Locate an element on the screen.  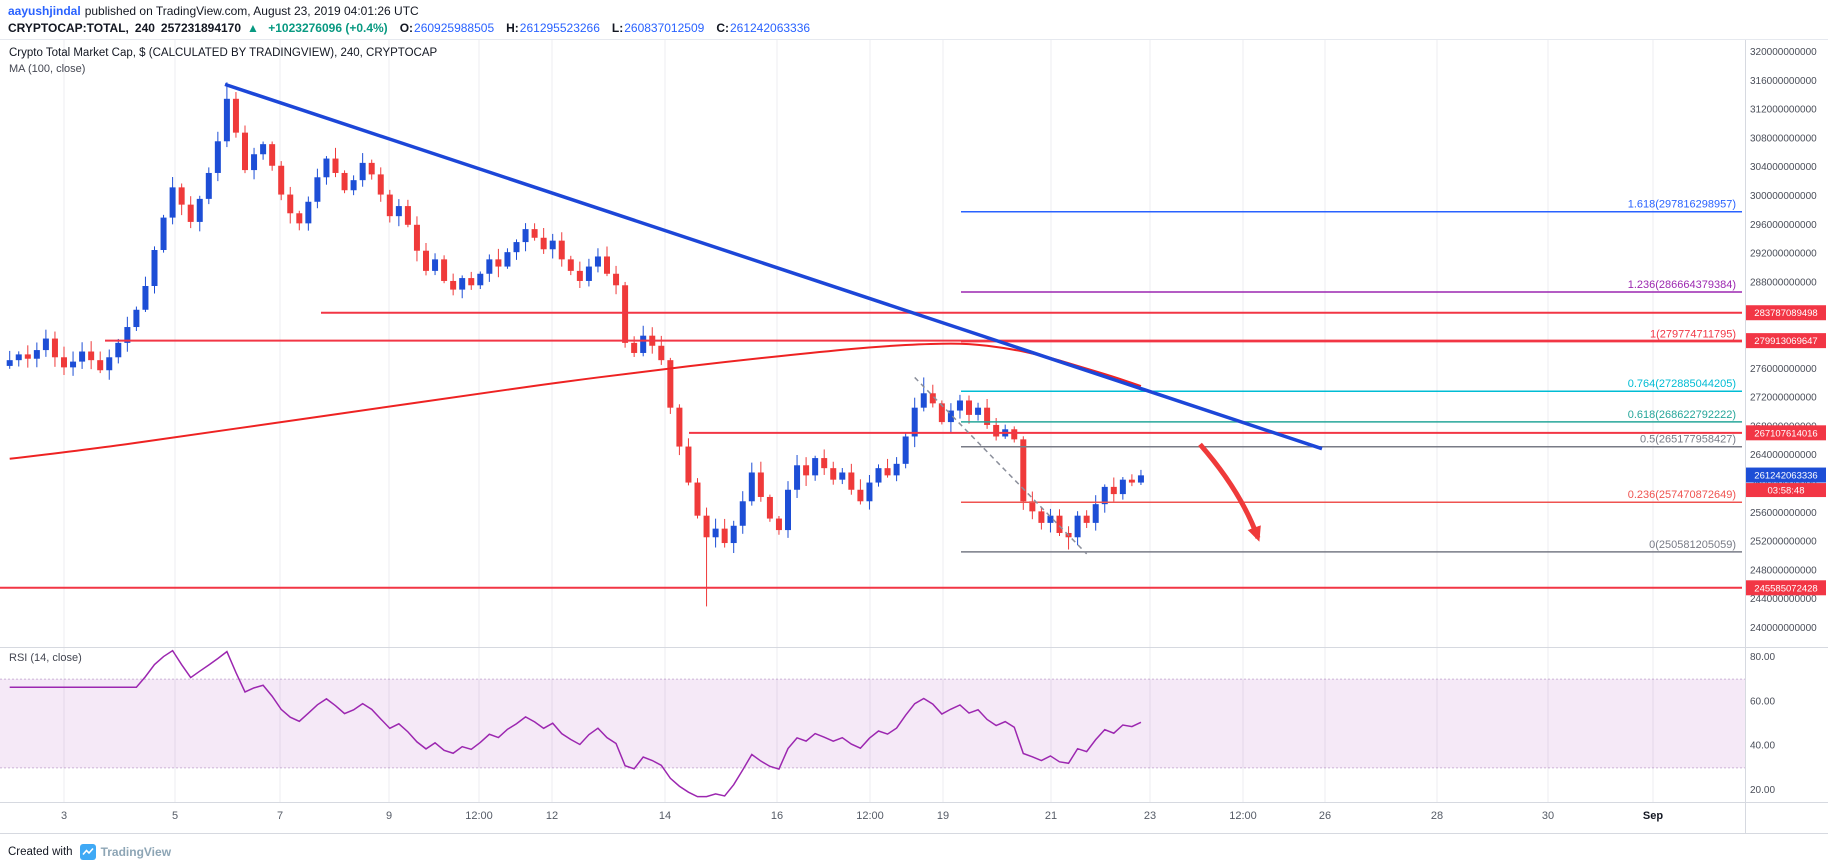
open-label: O:260925988505 is located at coordinates (447, 28).